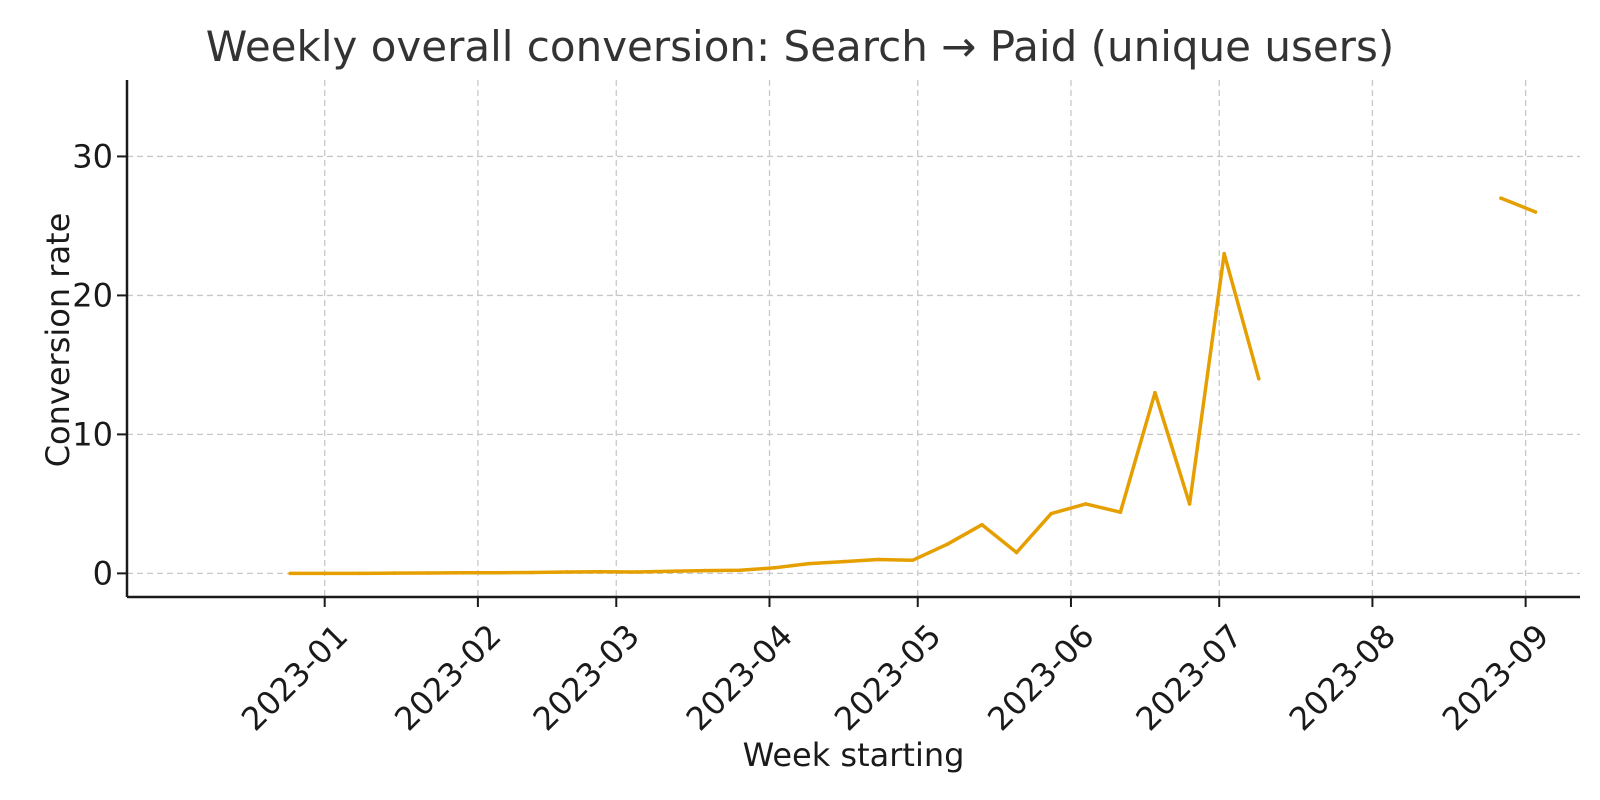 The width and height of the screenshot is (1600, 800). I want to click on x-tick-label: 2023-06, so click(1040, 677).